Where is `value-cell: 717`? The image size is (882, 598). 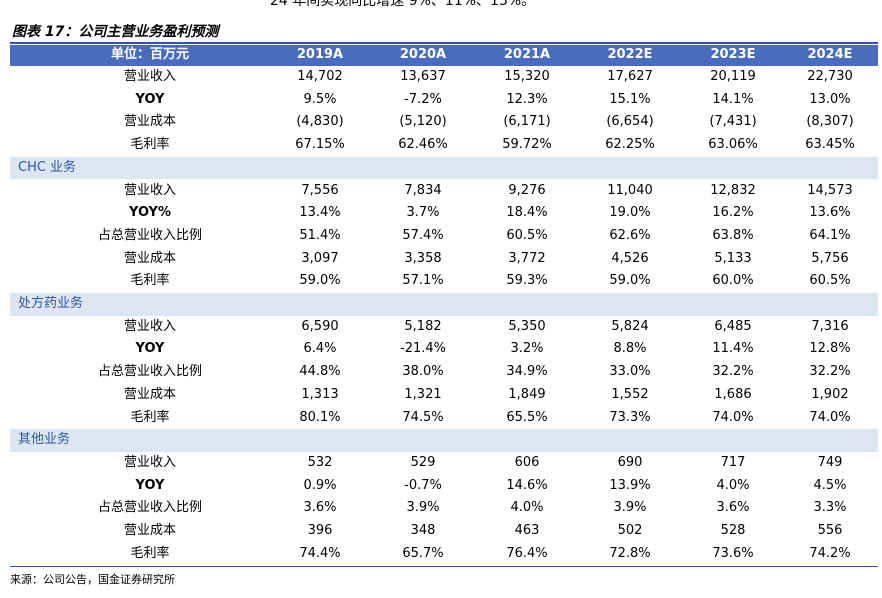 value-cell: 717 is located at coordinates (733, 462).